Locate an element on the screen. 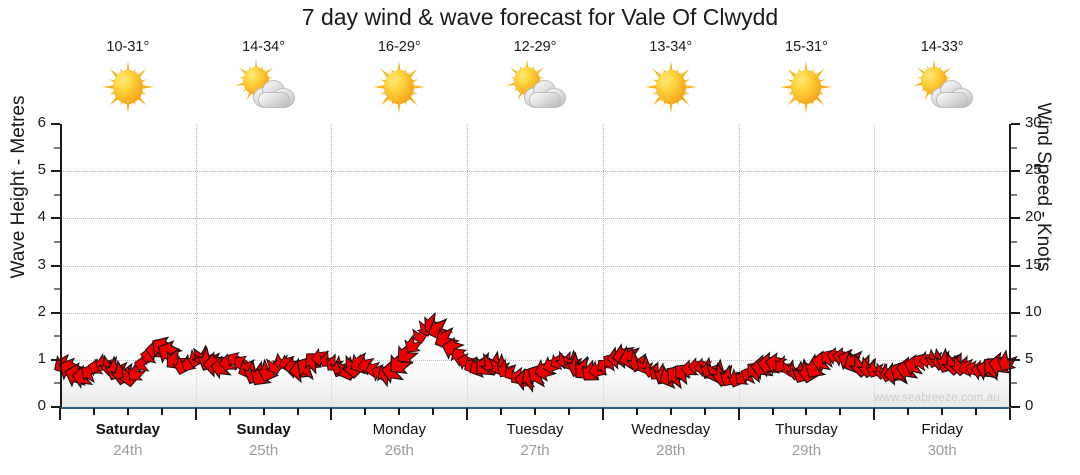 This screenshot has height=475, width=1080. y-axis-right is located at coordinates (1010, 266).